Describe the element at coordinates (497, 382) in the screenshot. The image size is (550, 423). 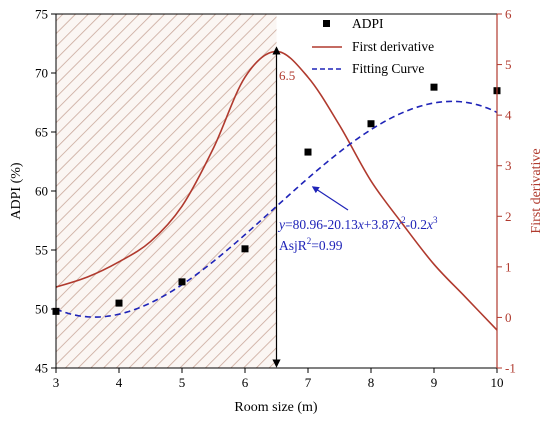
I see `x-tick-label: 10` at that location.